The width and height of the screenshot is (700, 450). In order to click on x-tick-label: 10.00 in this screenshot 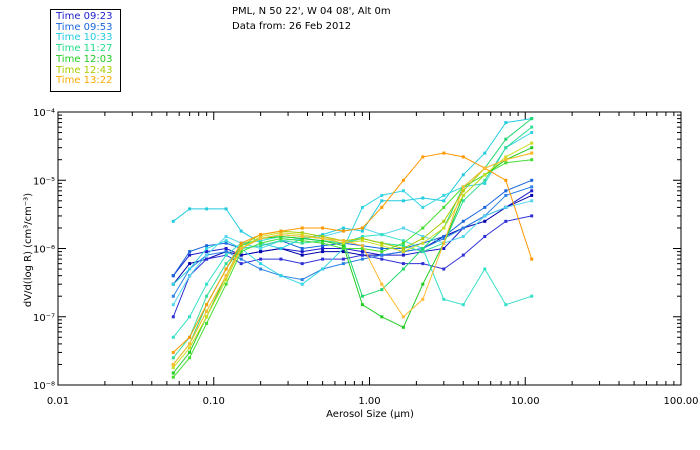, I will do `click(525, 401)`.